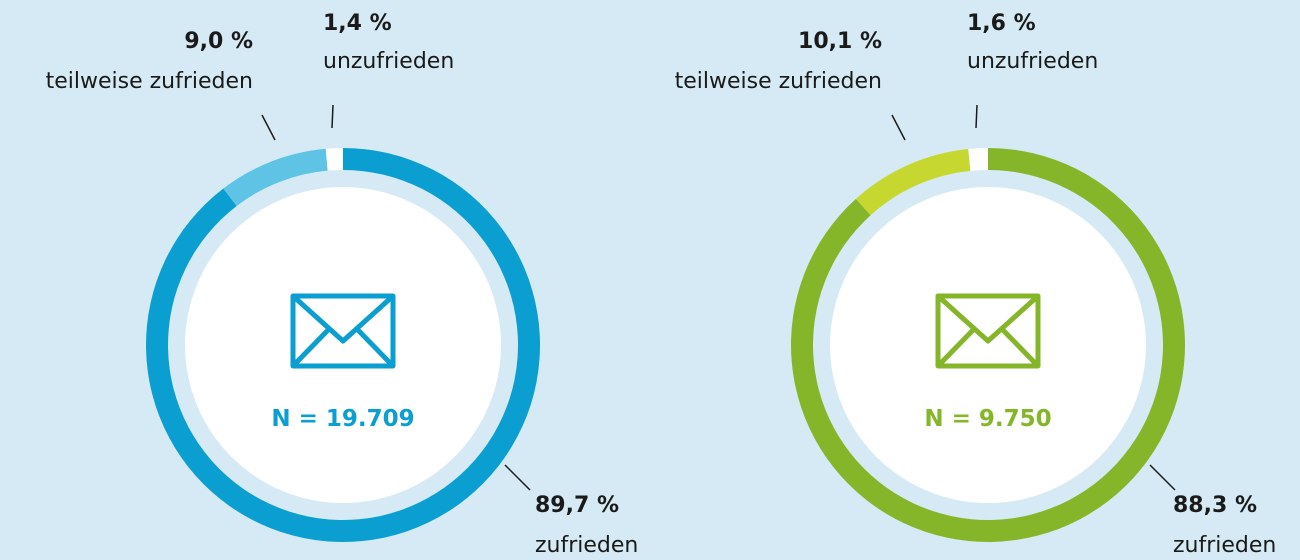 The image size is (1300, 560). What do you see at coordinates (1215, 505) in the screenshot?
I see `value-label: 88,3 %` at bounding box center [1215, 505].